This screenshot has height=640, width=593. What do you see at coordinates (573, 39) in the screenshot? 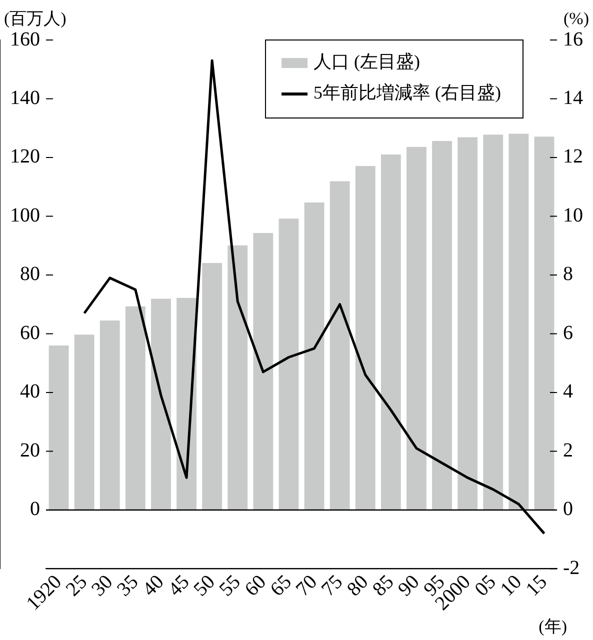
I see `y2-tick-label: 16` at bounding box center [573, 39].